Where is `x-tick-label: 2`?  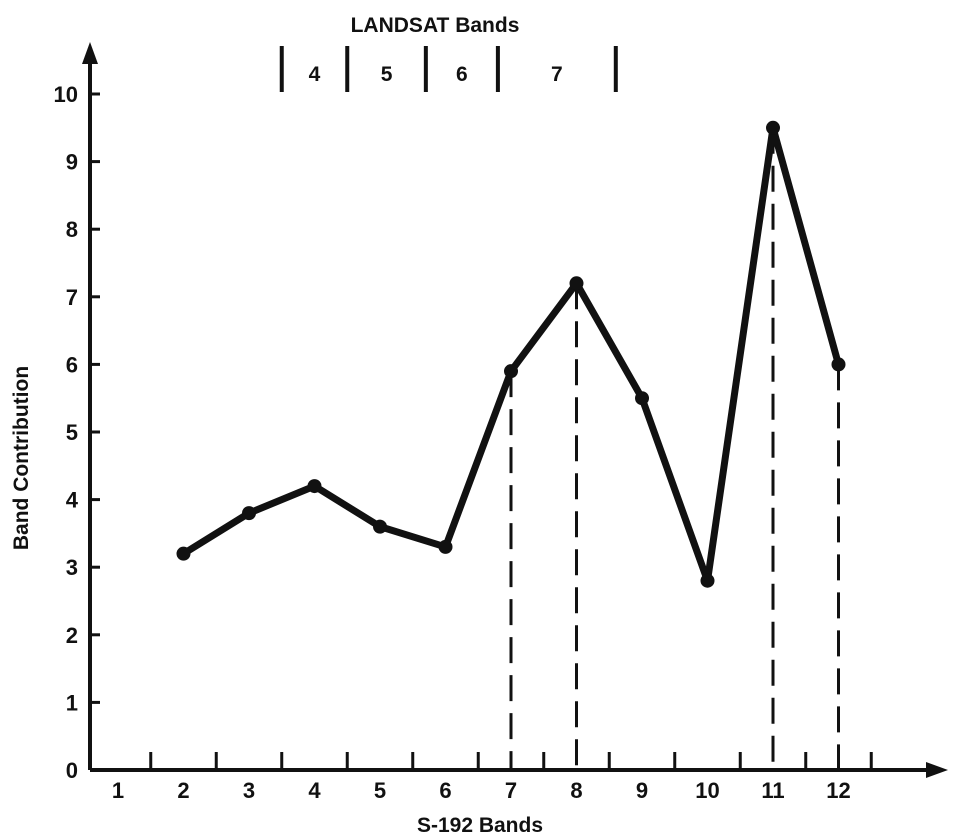 x-tick-label: 2 is located at coordinates (183, 790).